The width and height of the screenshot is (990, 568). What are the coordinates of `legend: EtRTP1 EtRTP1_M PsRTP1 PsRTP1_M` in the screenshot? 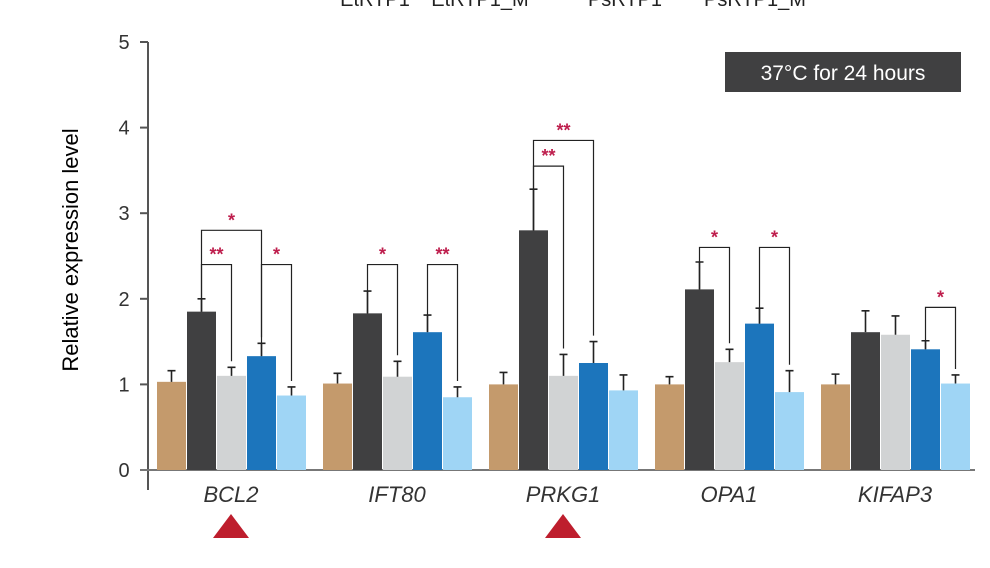 It's located at (573, 5).